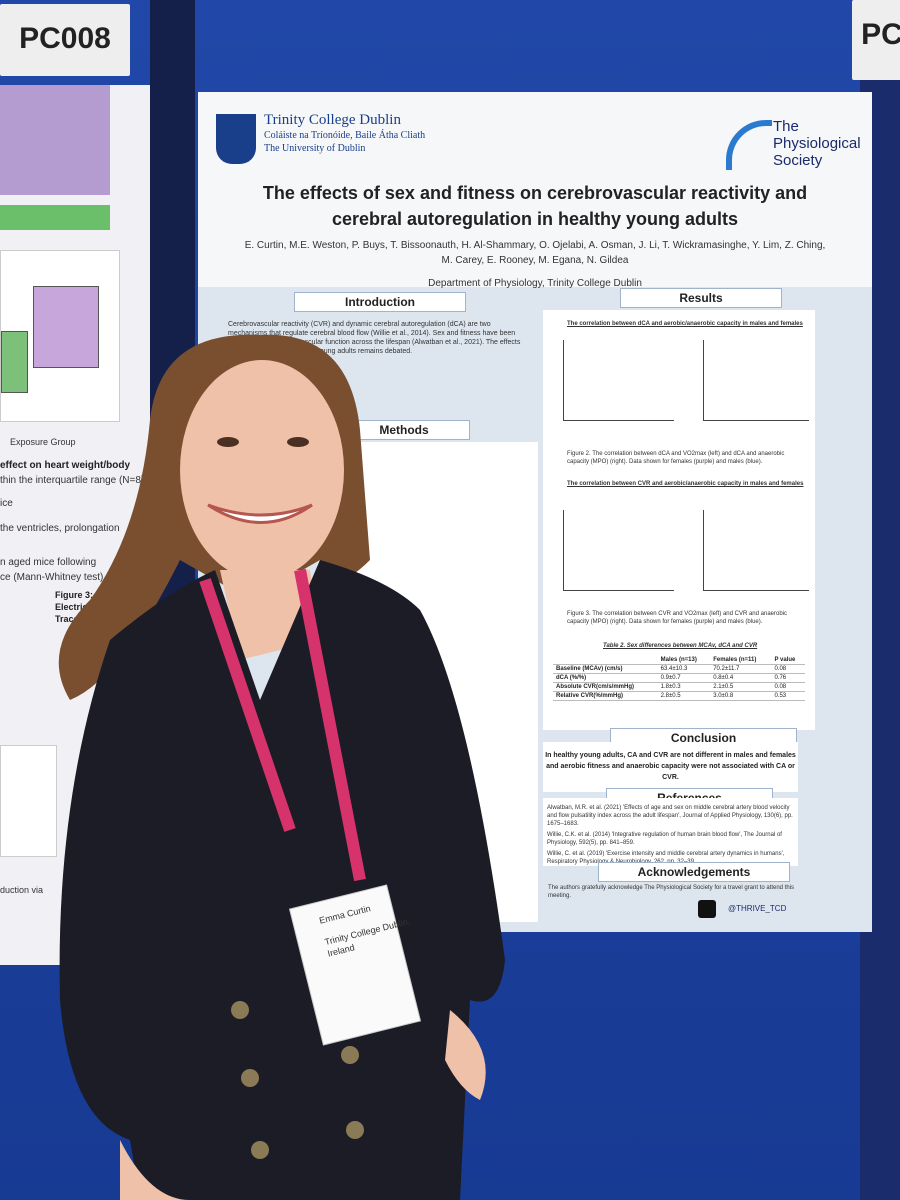 Image resolution: width=900 pixels, height=1200 pixels. I want to click on section-heading: Acknowledgements, so click(694, 872).